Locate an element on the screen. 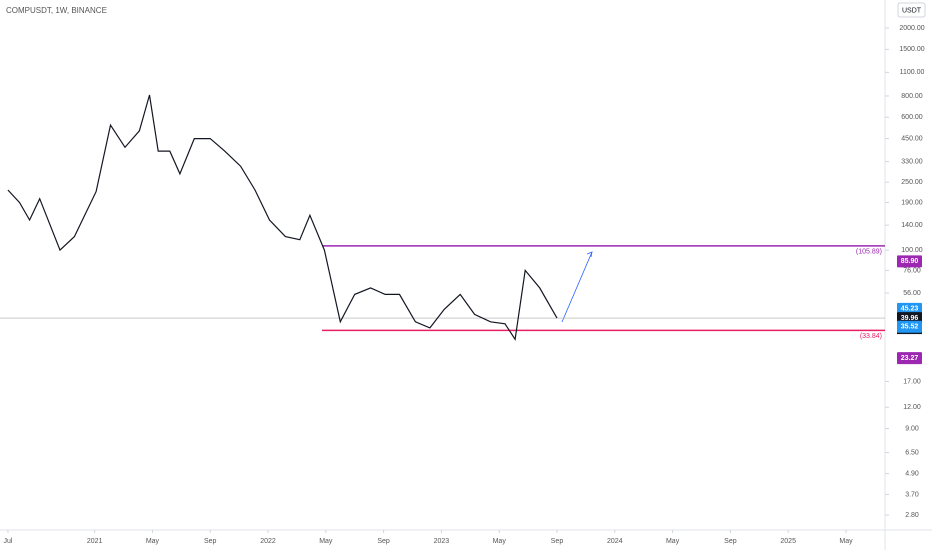  y-tick-label: 1100.00 is located at coordinates (912, 72).